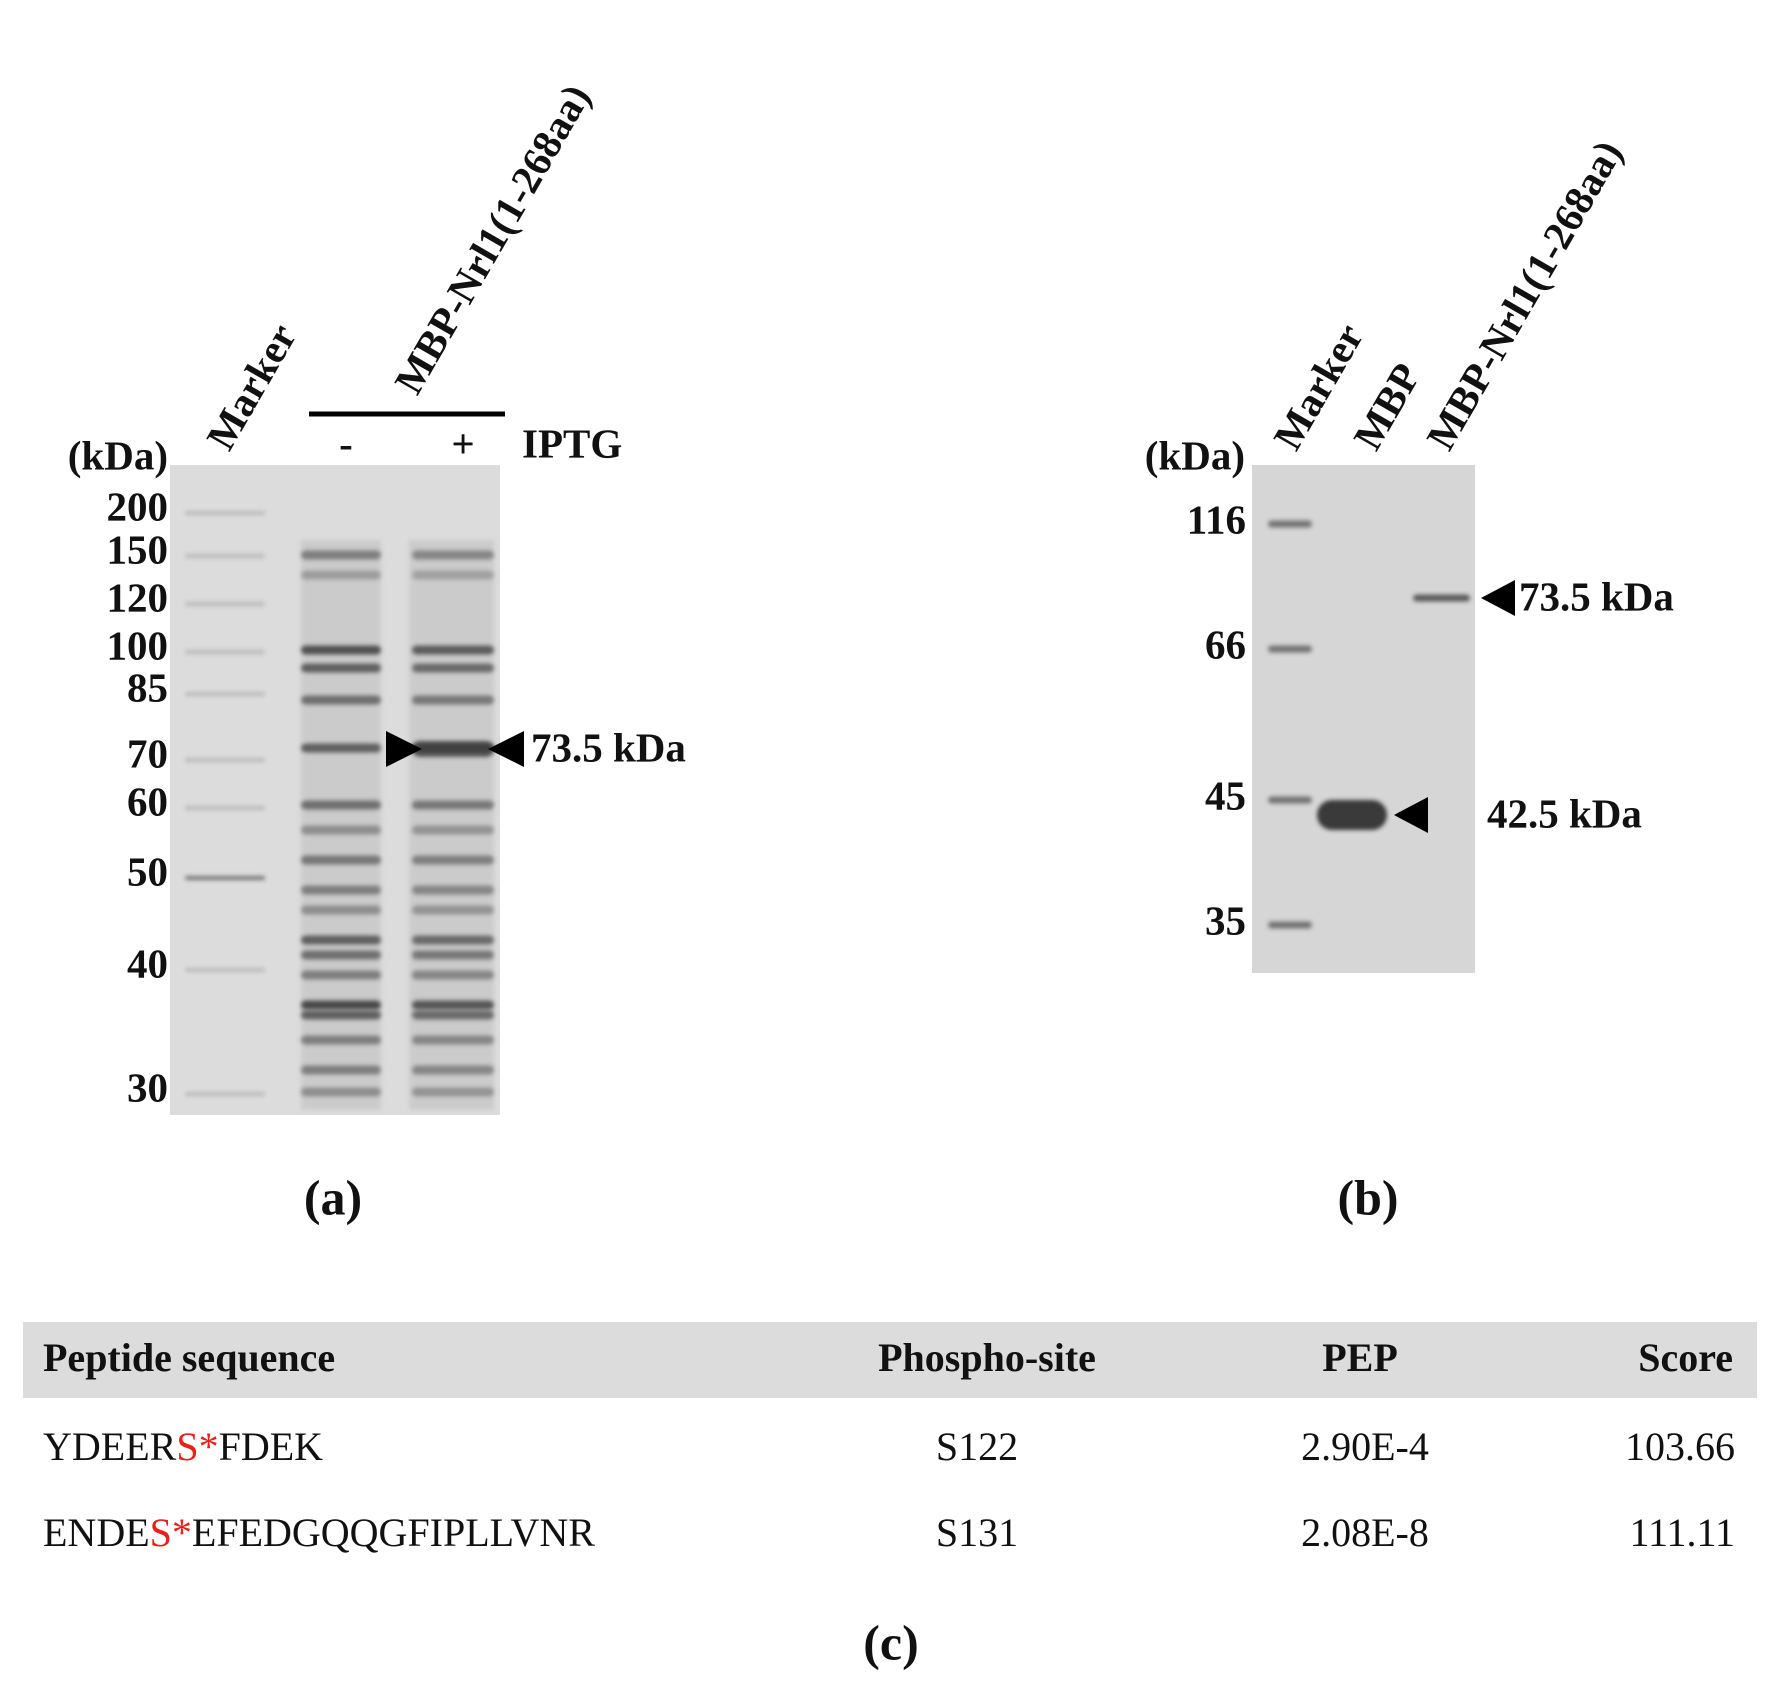  What do you see at coordinates (1225, 795) in the screenshot?
I see `ladder-label: 45` at bounding box center [1225, 795].